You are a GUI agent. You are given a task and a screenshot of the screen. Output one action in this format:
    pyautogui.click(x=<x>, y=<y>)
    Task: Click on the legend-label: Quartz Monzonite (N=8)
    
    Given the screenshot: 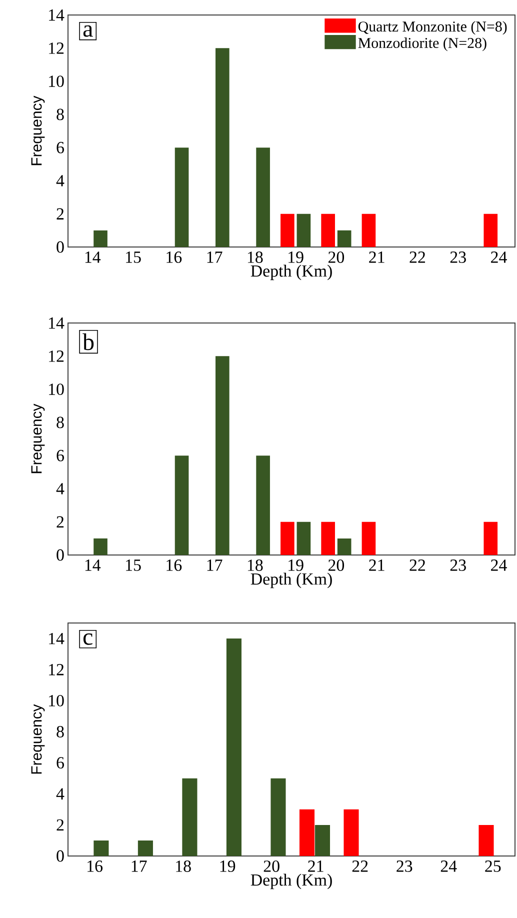 What is the action you would take?
    pyautogui.click(x=432, y=28)
    